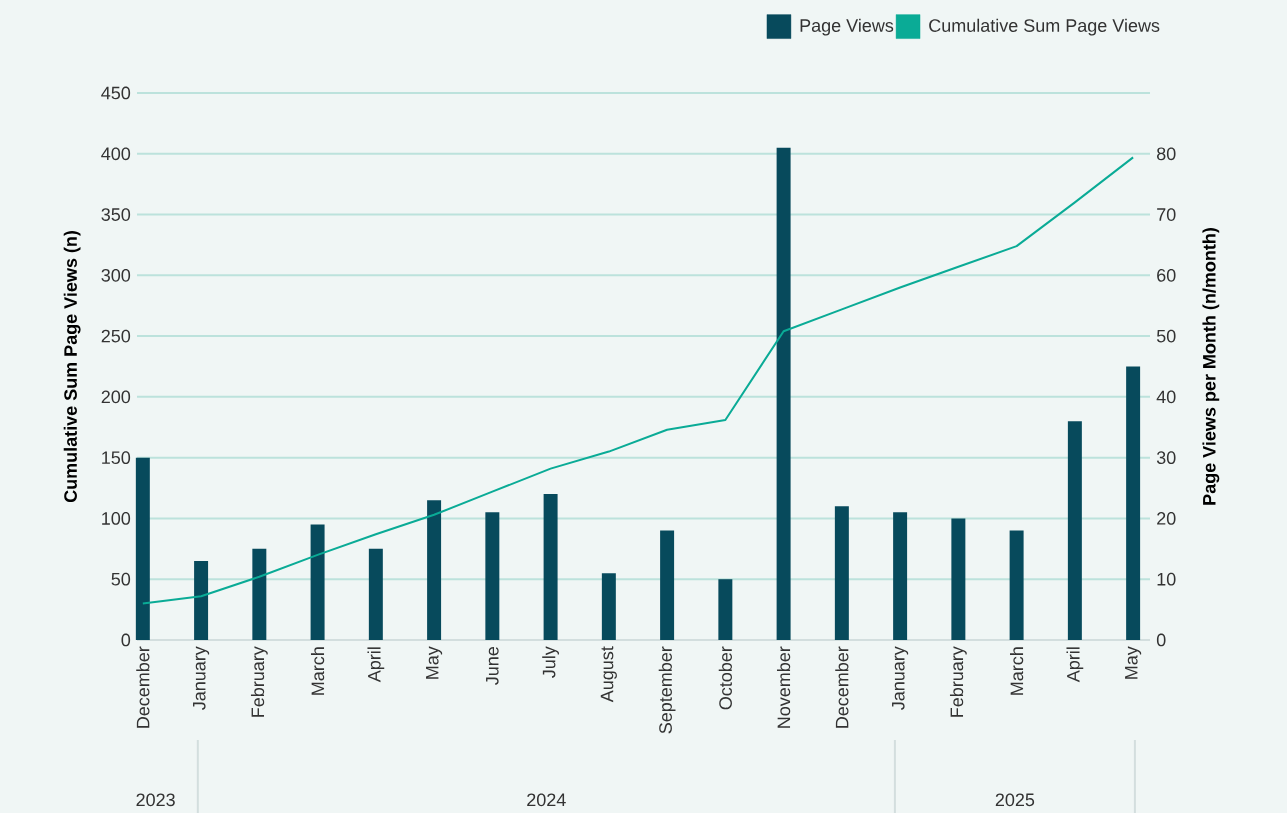 The image size is (1287, 814). Describe the element at coordinates (72, 367) in the screenshot. I see `y-axis-title: Cumulative Sum Page Views (n)` at that location.